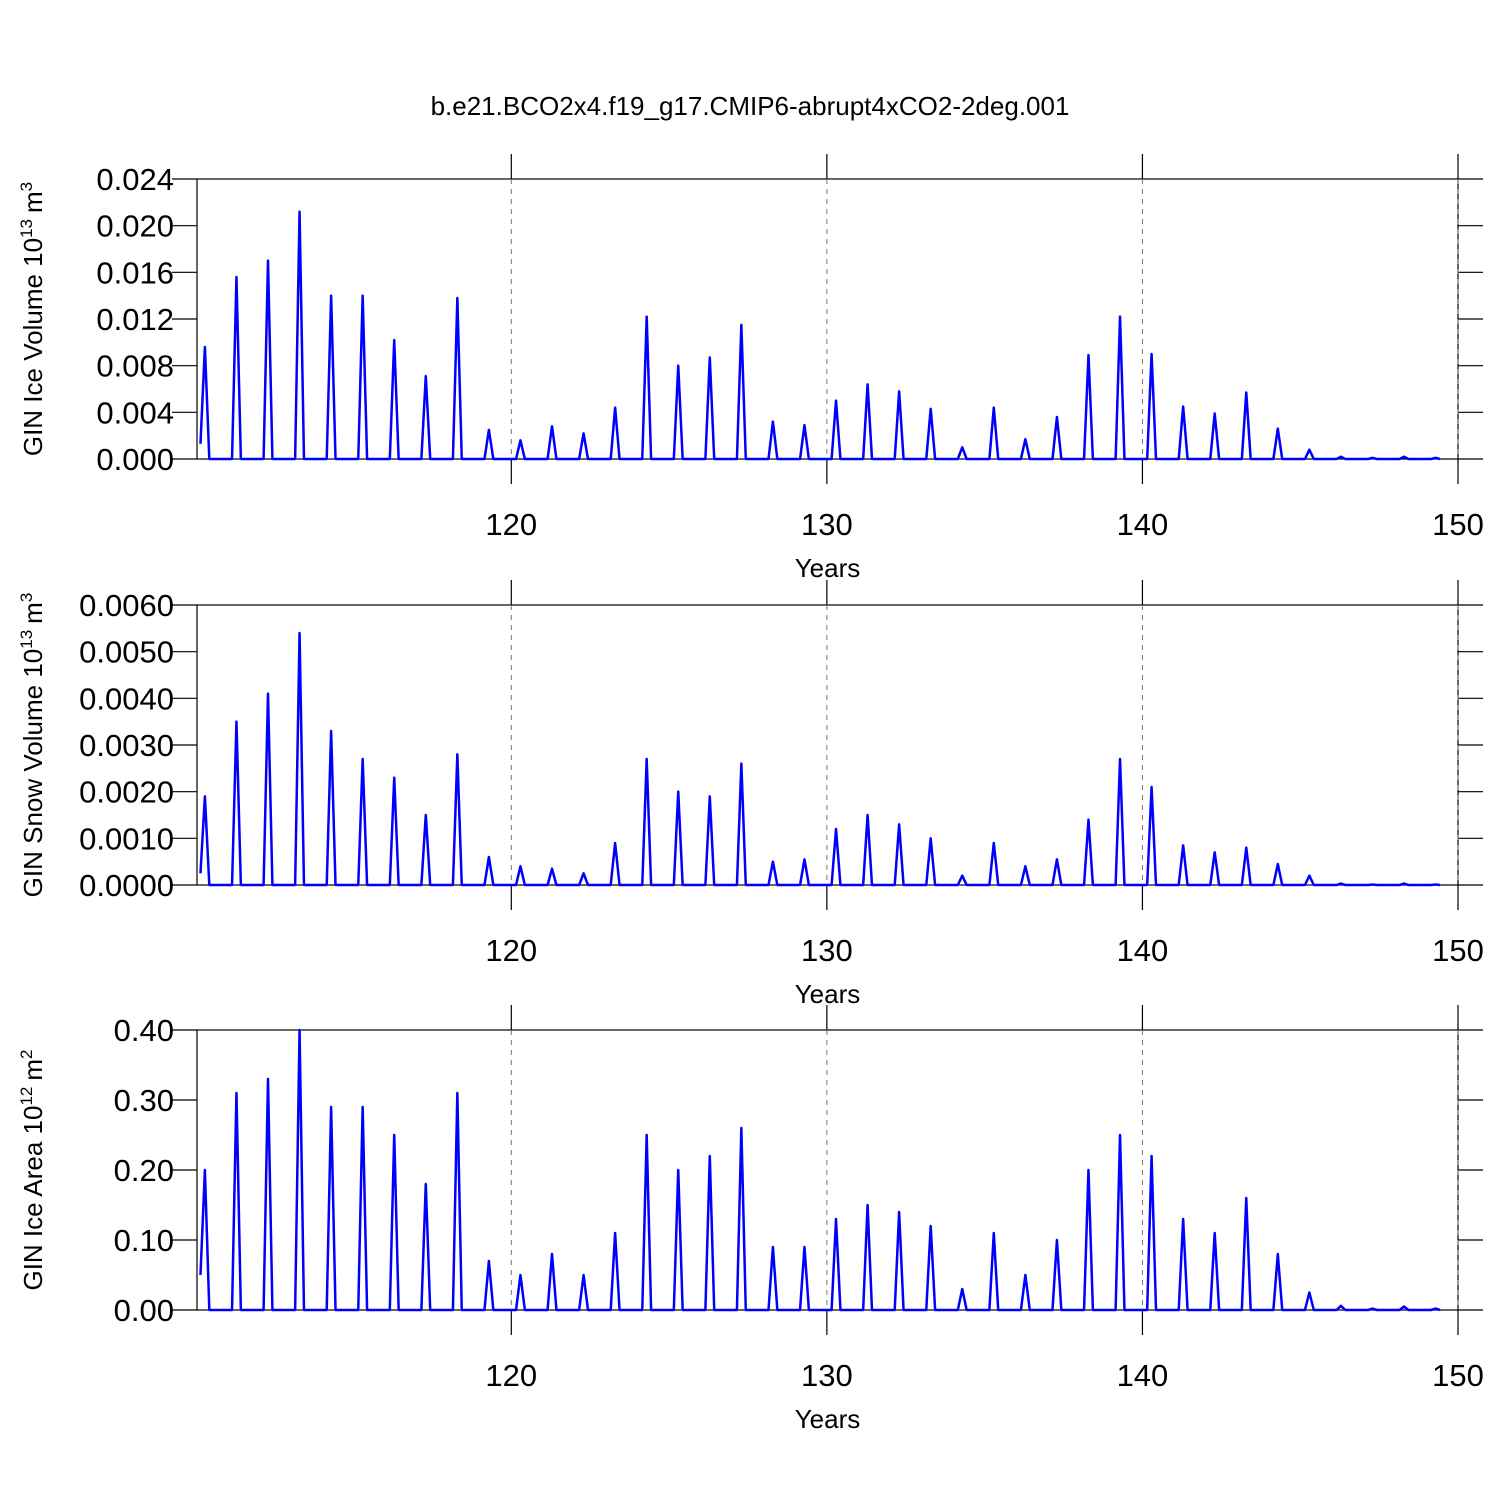 This screenshot has width=1500, height=1500. Describe the element at coordinates (126, 698) in the screenshot. I see `y-tick-label: 0.0040` at that location.